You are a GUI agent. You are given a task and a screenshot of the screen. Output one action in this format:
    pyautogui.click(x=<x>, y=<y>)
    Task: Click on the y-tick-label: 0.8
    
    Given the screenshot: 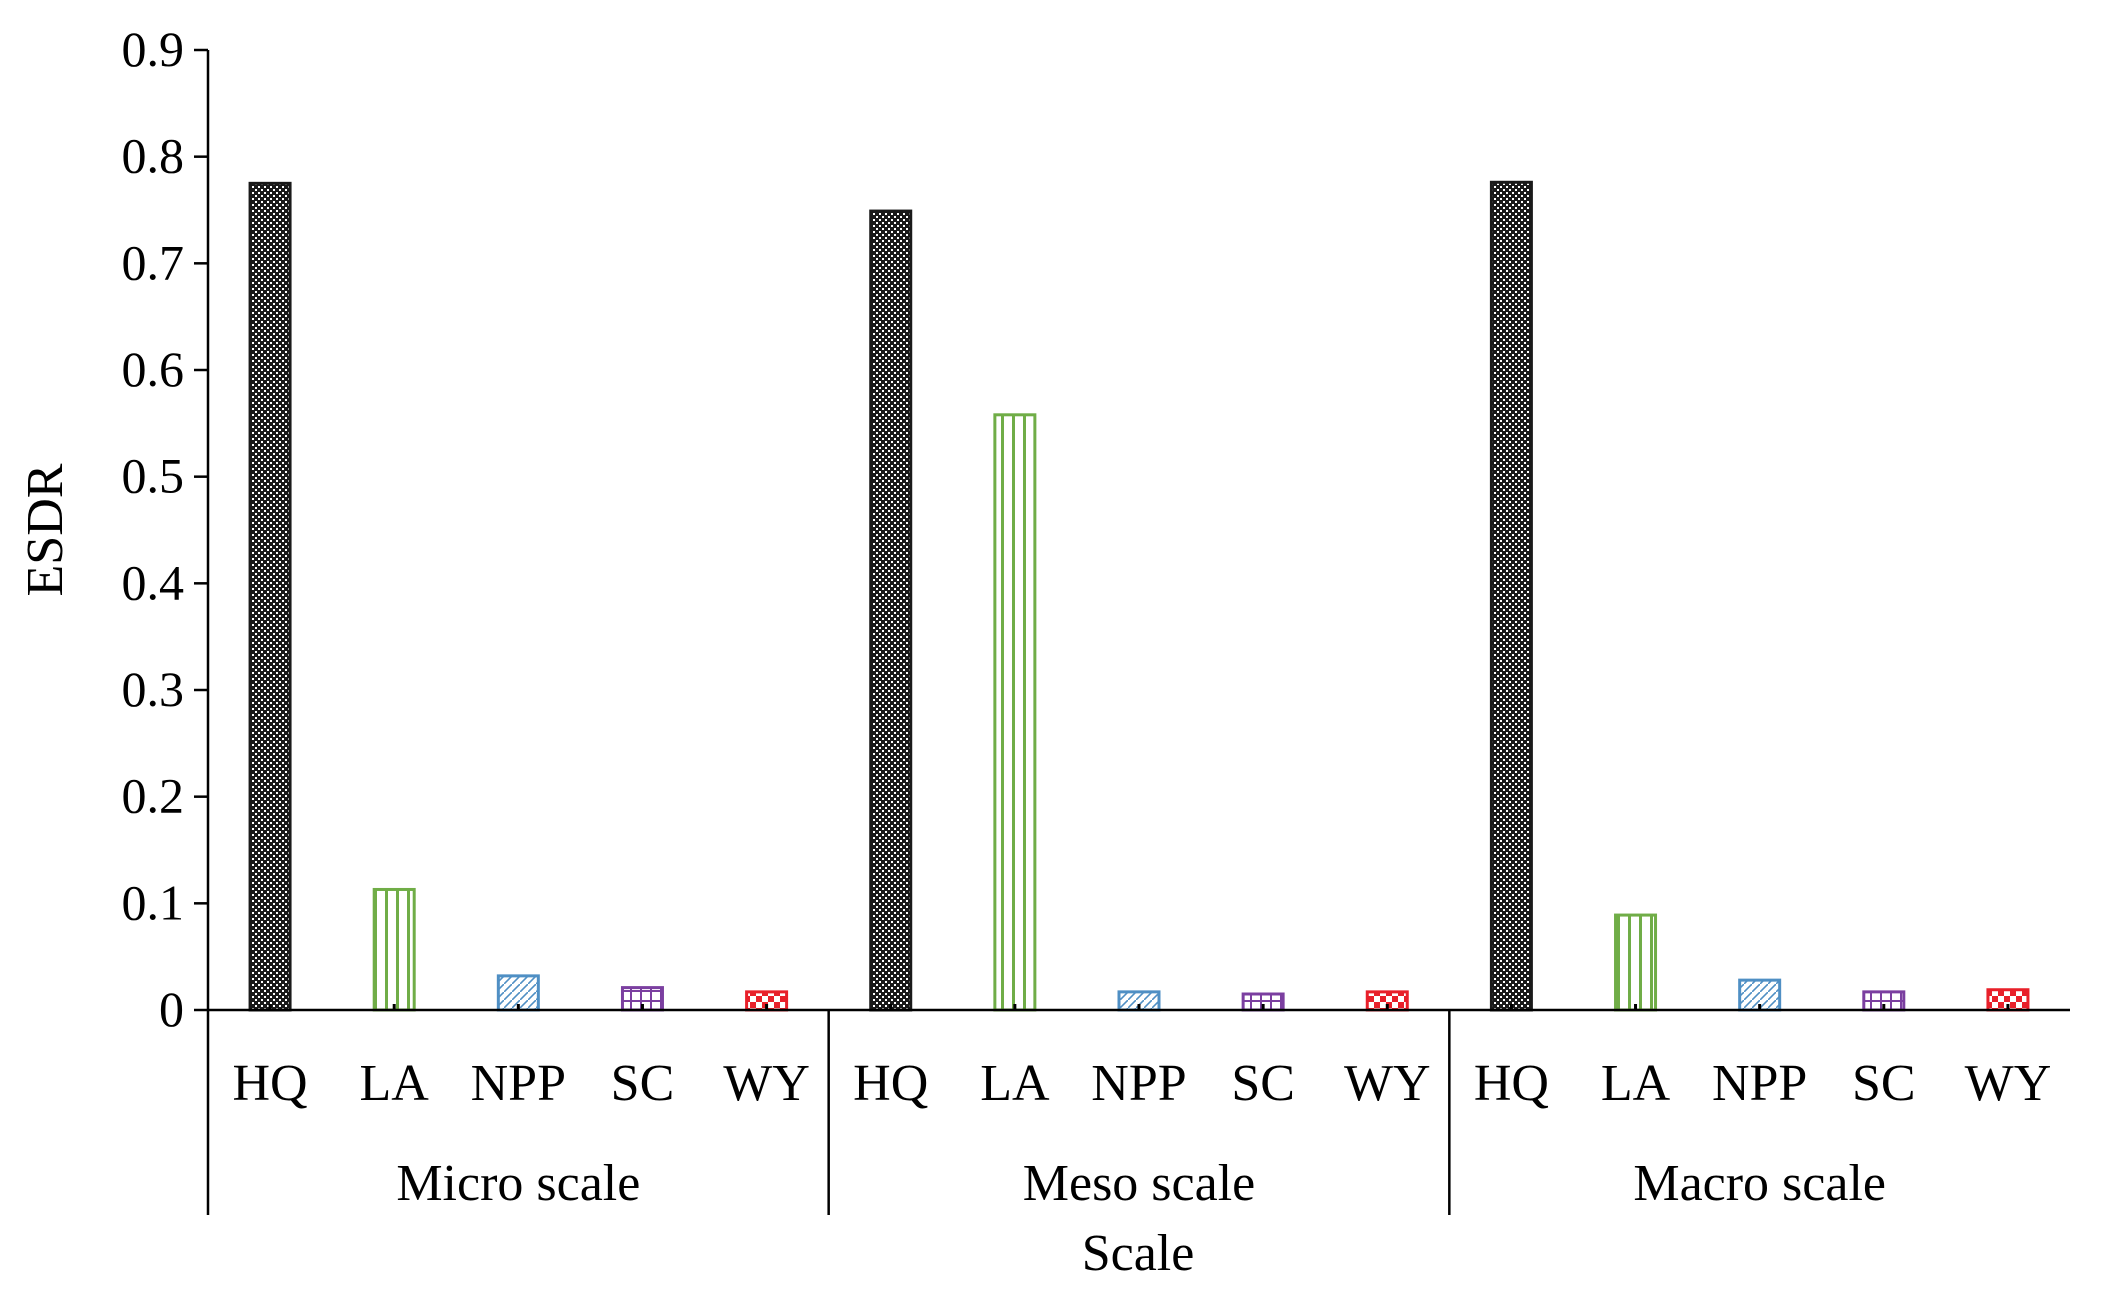 What is the action you would take?
    pyautogui.click(x=153, y=156)
    